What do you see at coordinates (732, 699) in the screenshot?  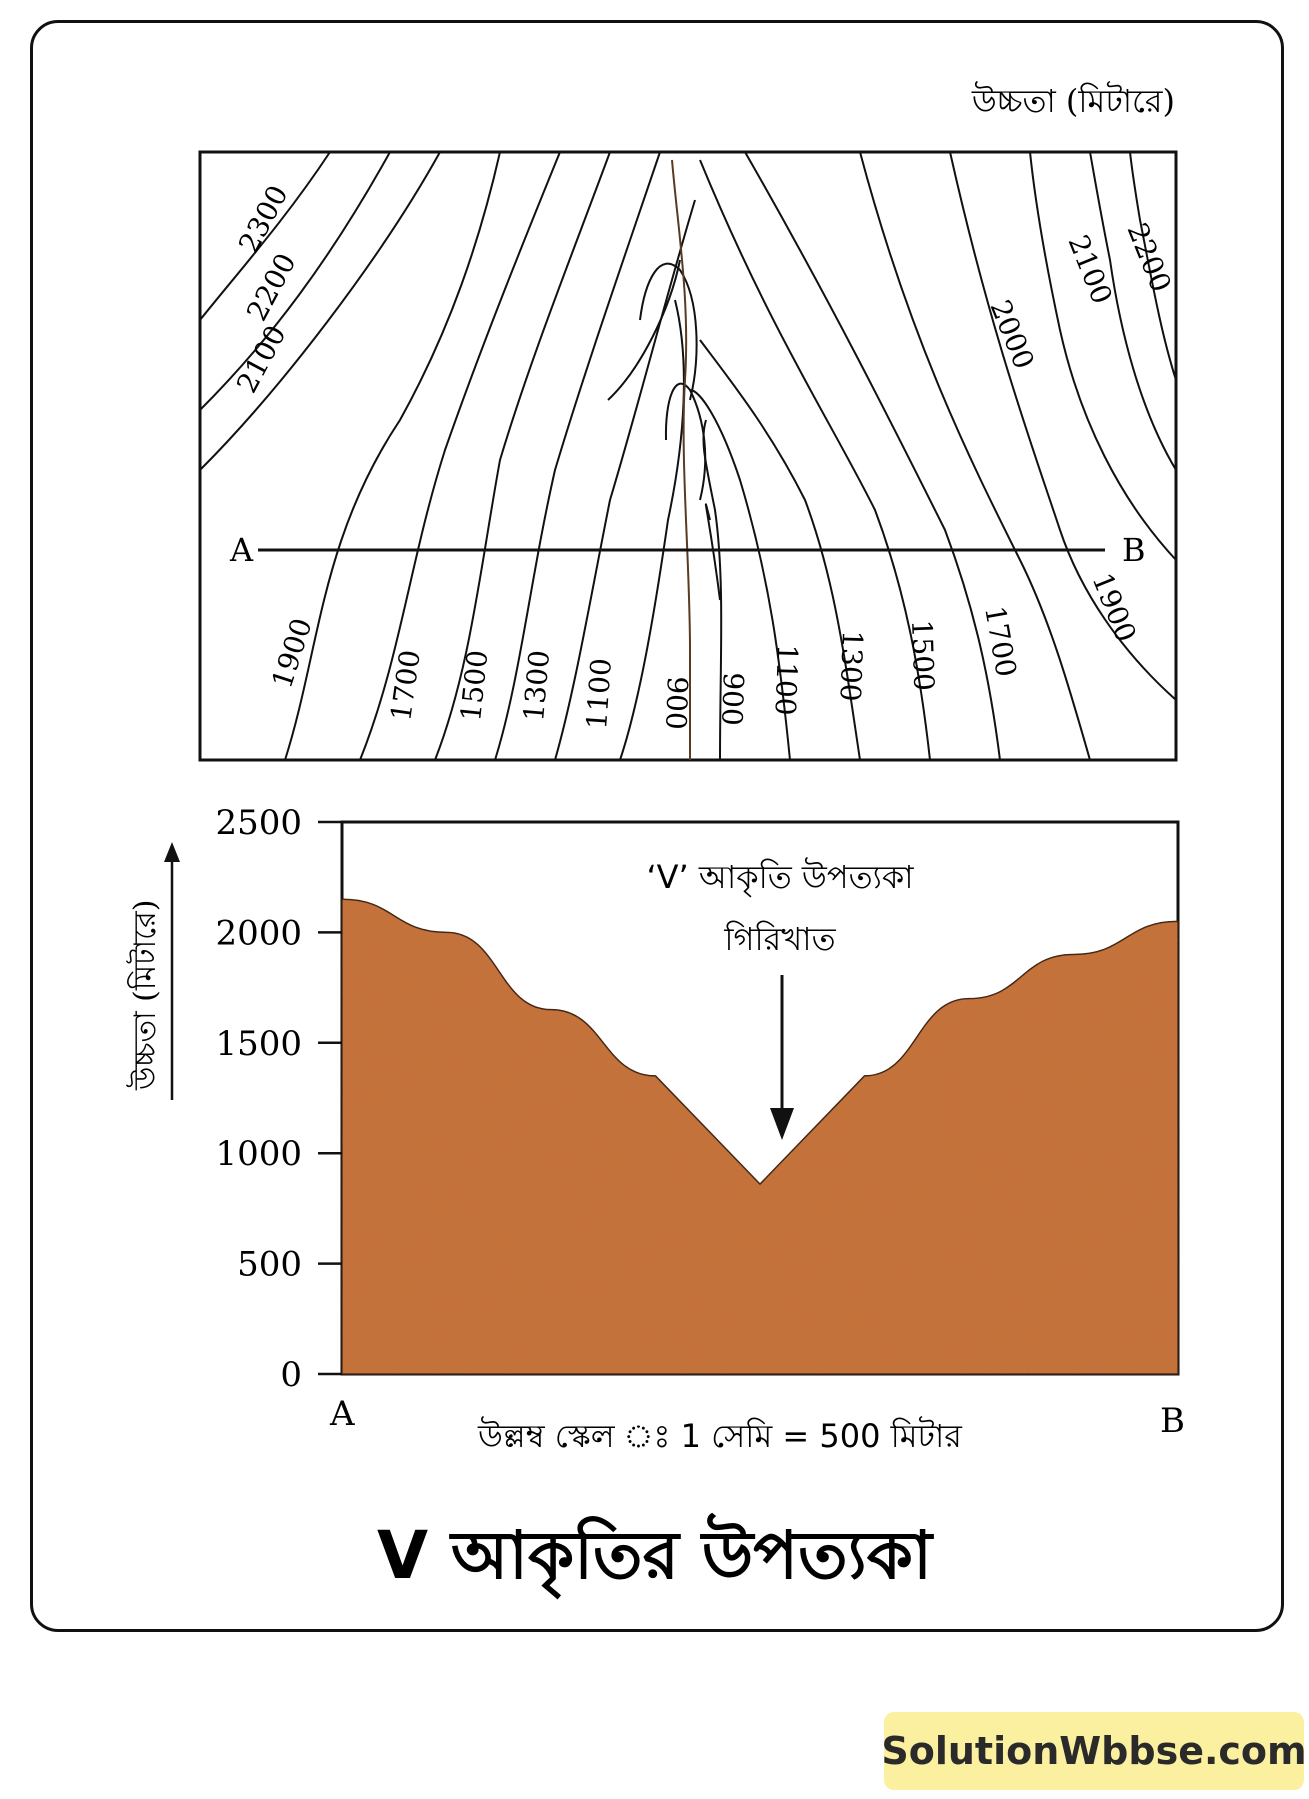 I see `contour-label-900-right: 900` at bounding box center [732, 699].